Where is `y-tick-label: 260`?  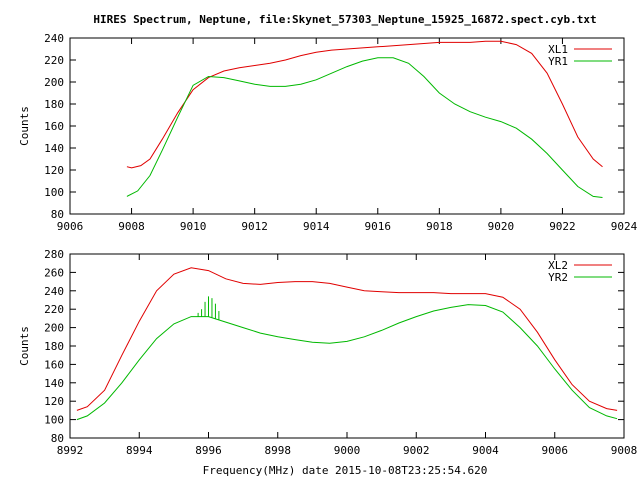 y-tick-label: 260 is located at coordinates (54, 272).